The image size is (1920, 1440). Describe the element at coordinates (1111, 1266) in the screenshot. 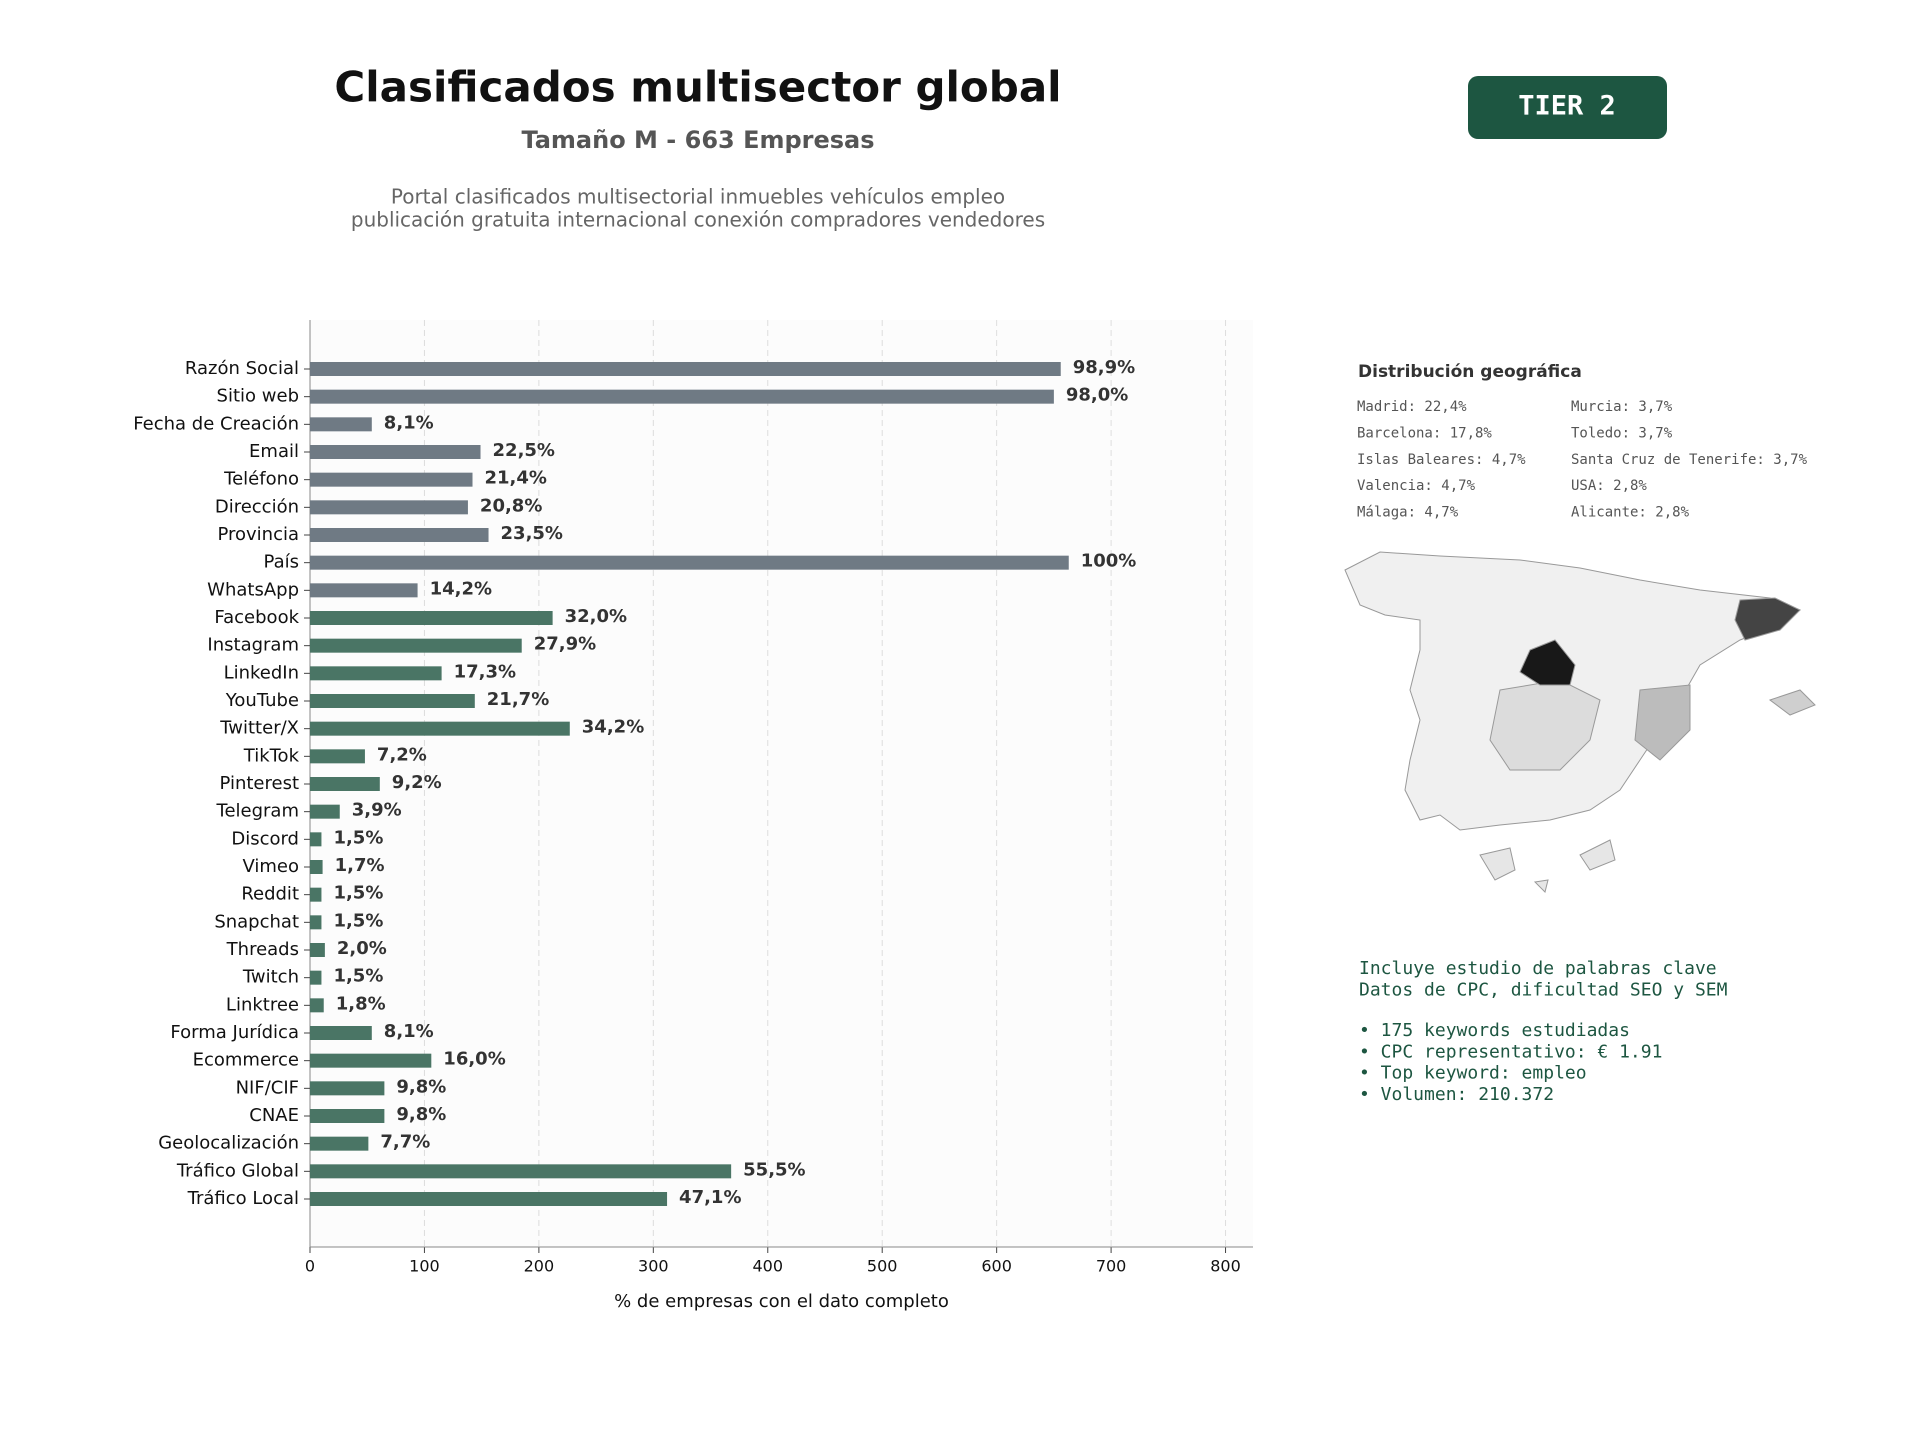

I see `x-tick-label: 700` at that location.